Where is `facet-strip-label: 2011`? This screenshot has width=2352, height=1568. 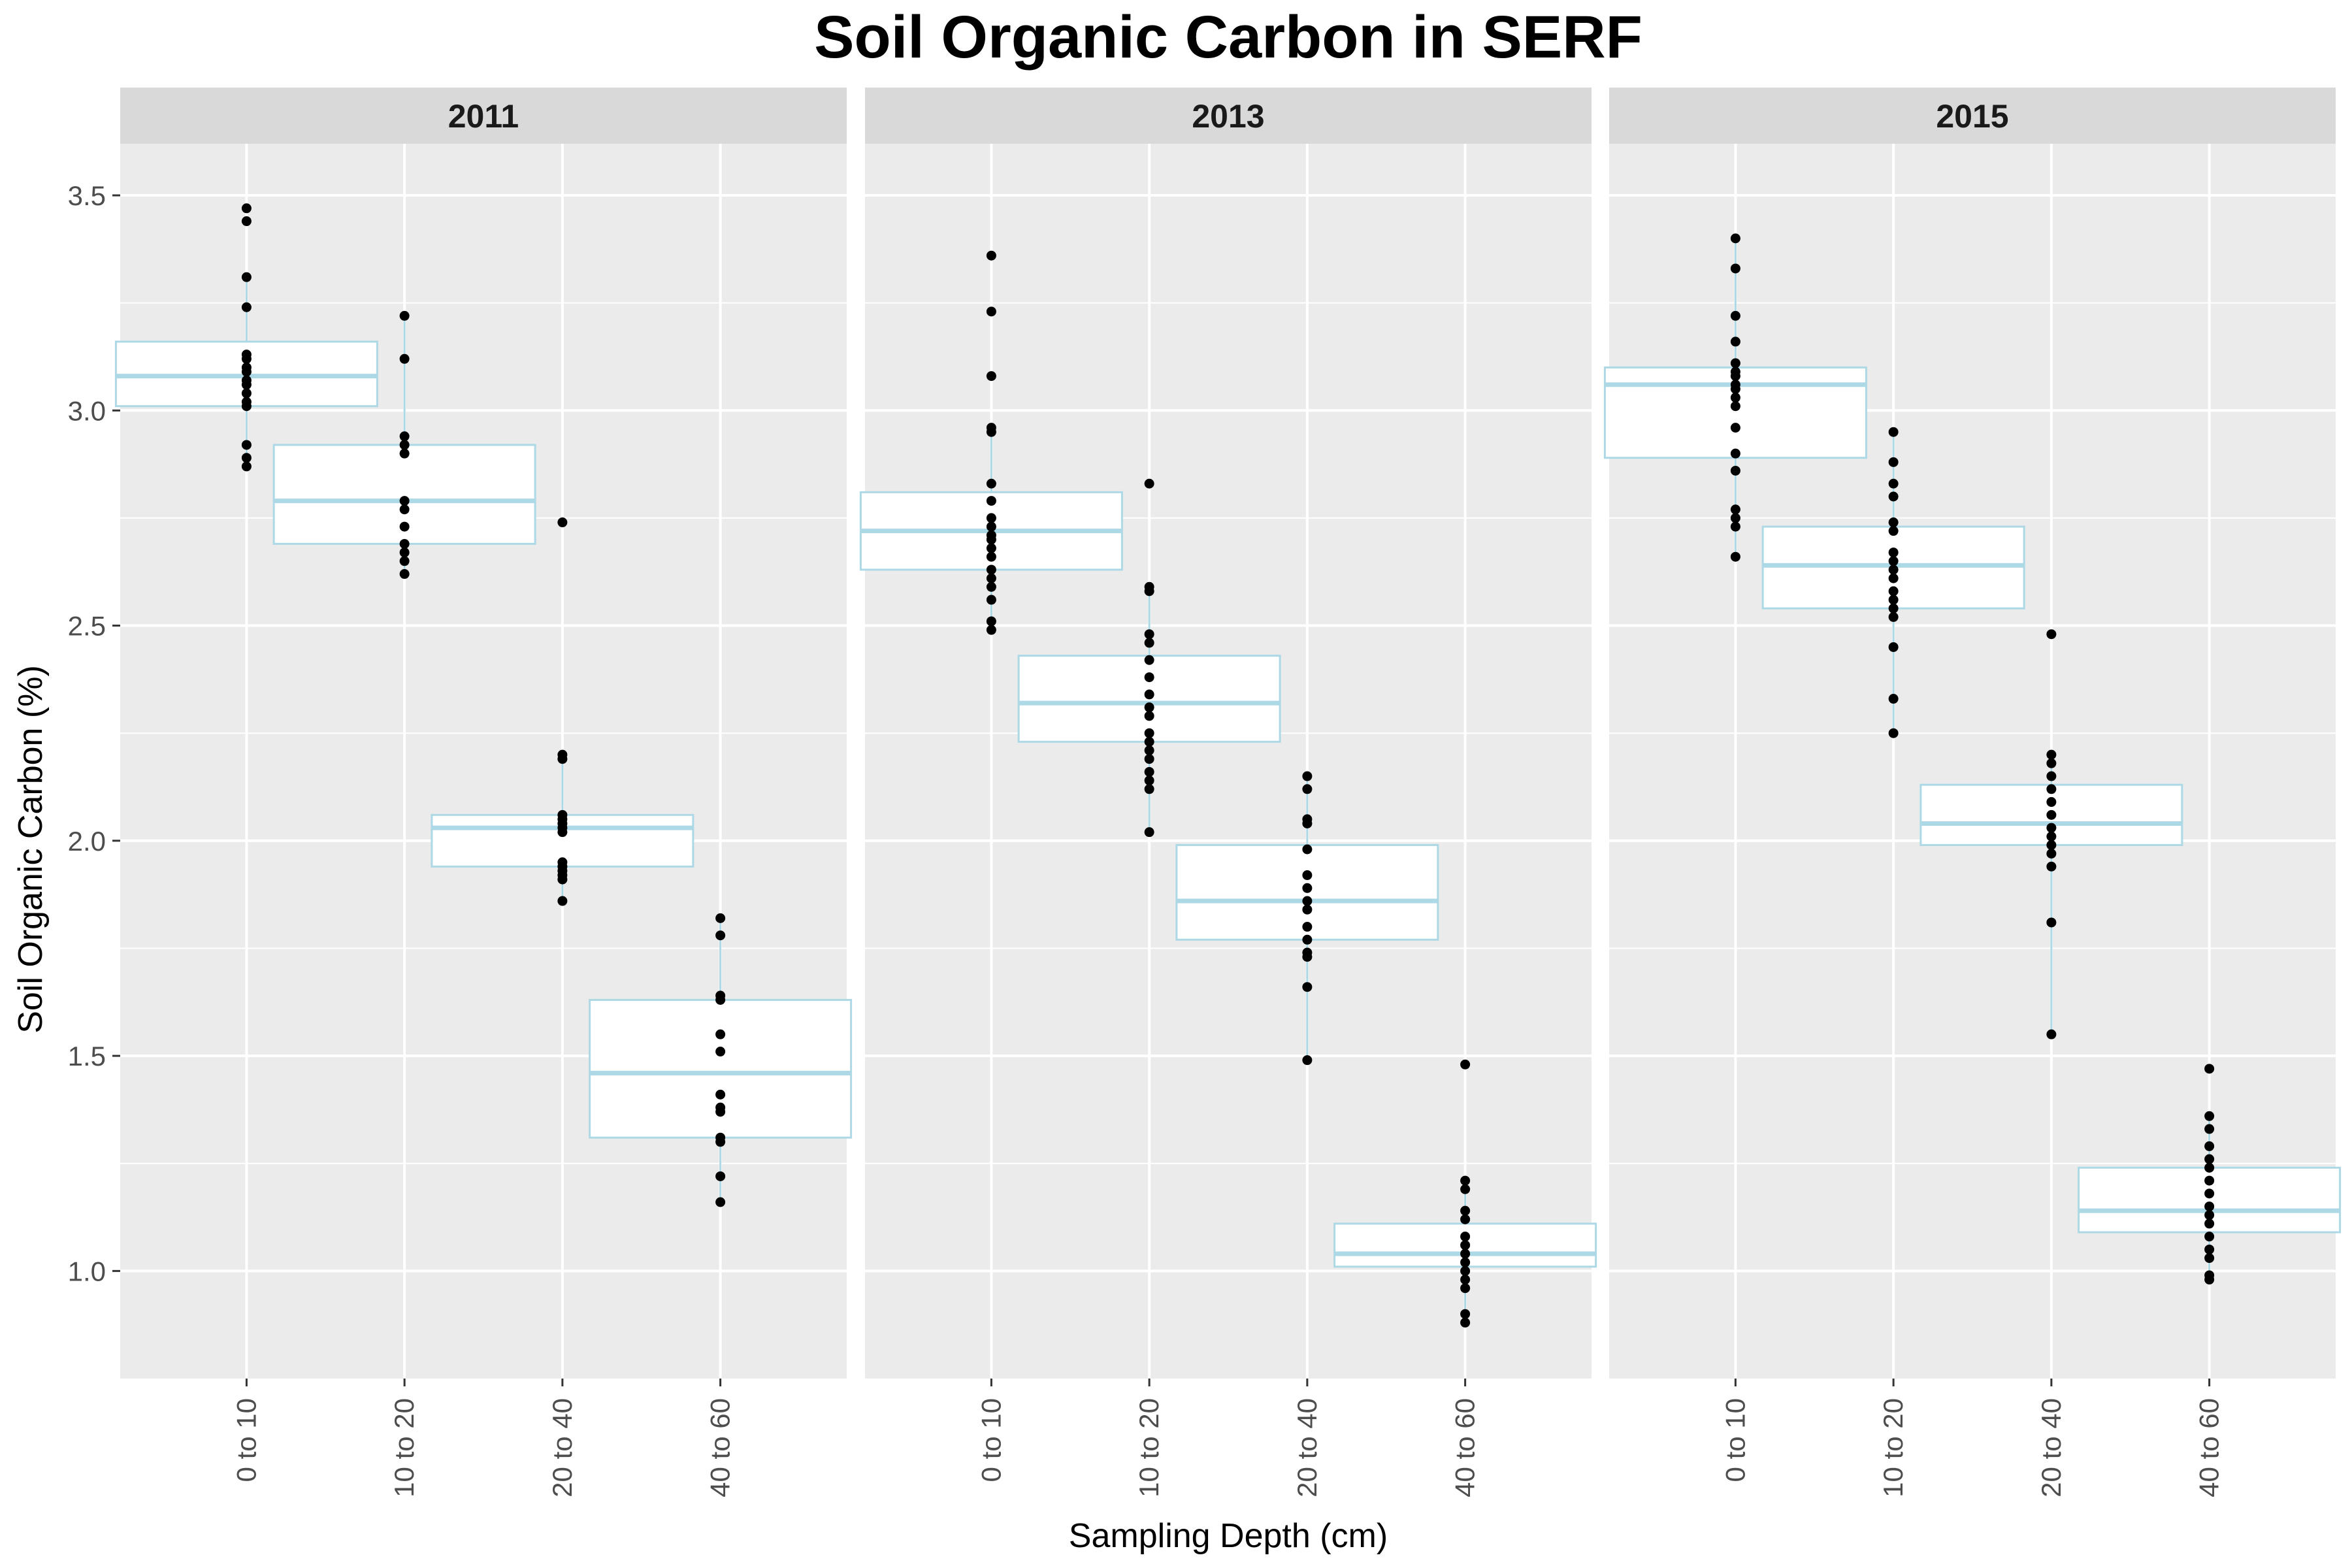
facet-strip-label: 2011 is located at coordinates (483, 116).